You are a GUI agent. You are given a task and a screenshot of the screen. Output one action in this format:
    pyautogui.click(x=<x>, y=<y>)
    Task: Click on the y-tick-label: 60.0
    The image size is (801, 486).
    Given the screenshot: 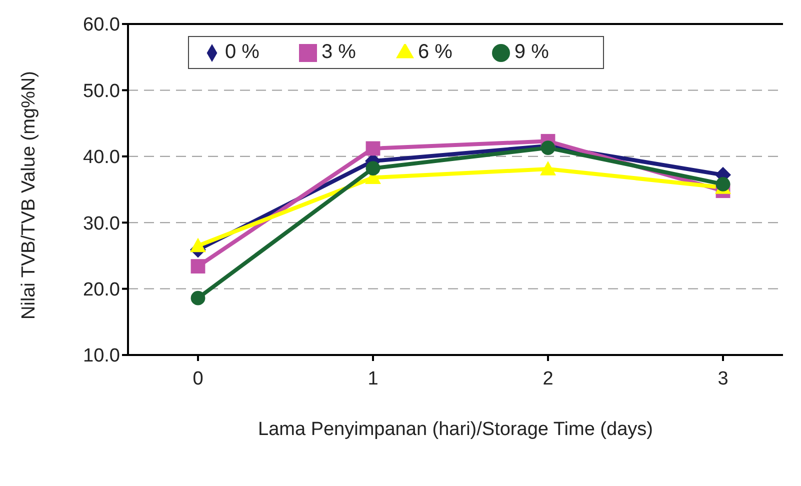 What is the action you would take?
    pyautogui.click(x=101, y=25)
    